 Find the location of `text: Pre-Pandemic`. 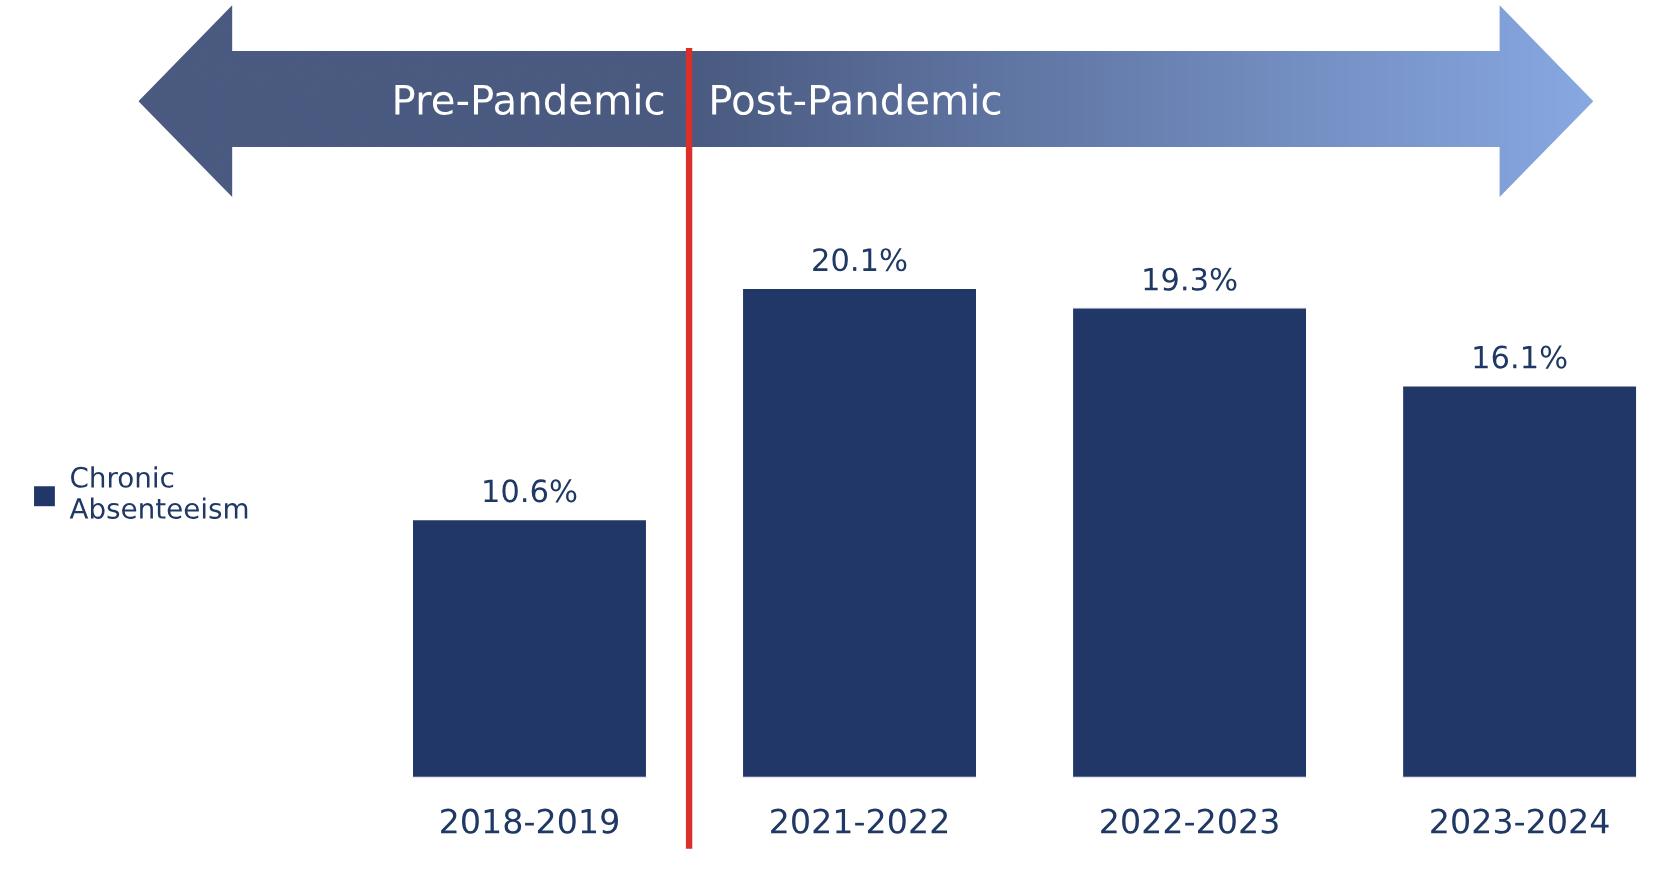

text: Pre-Pandemic is located at coordinates (529, 99).